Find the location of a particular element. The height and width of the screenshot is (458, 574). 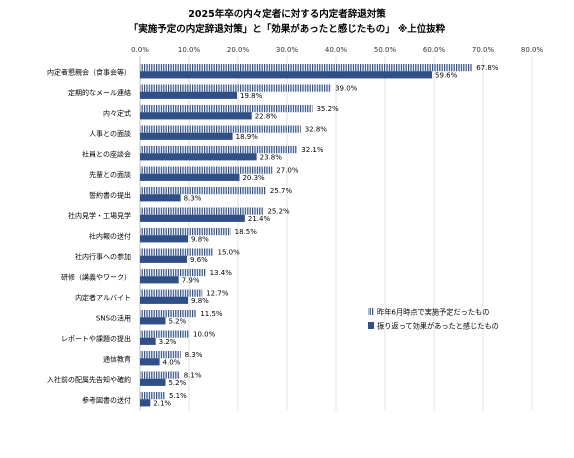

data-label-effective: 23.8% is located at coordinates (271, 158).